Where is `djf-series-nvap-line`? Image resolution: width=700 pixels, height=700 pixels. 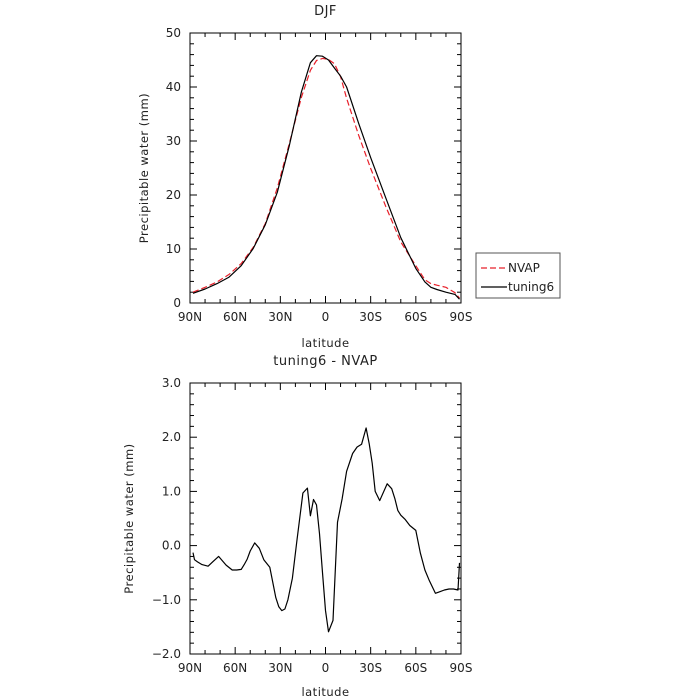 djf-series-nvap-line is located at coordinates (326, 178).